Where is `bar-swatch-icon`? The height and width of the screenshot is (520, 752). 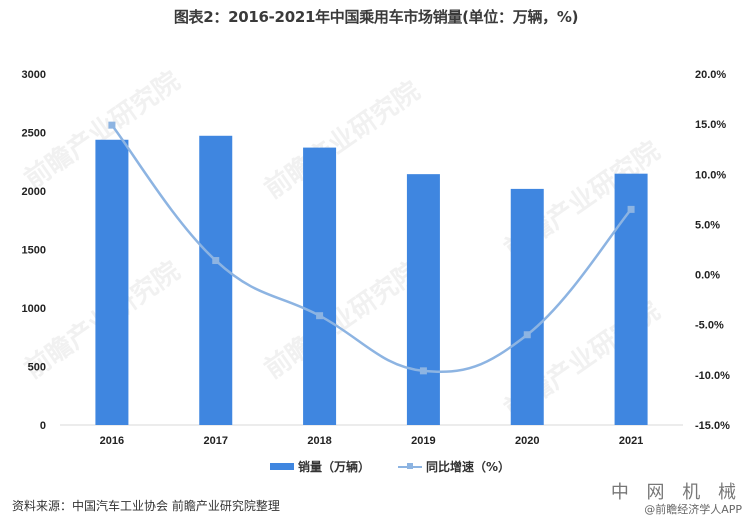 bar-swatch-icon is located at coordinates (282, 466).